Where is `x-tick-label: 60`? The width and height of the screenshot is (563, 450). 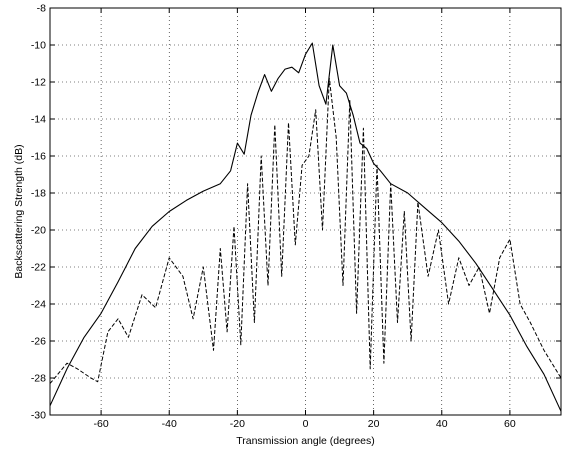 x-tick-label: 60 is located at coordinates (510, 424).